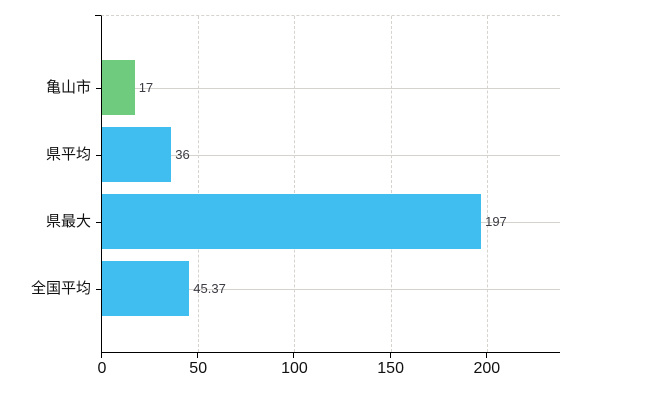  Describe the element at coordinates (209, 288) in the screenshot. I see `bar-value-label: 45.37` at that location.